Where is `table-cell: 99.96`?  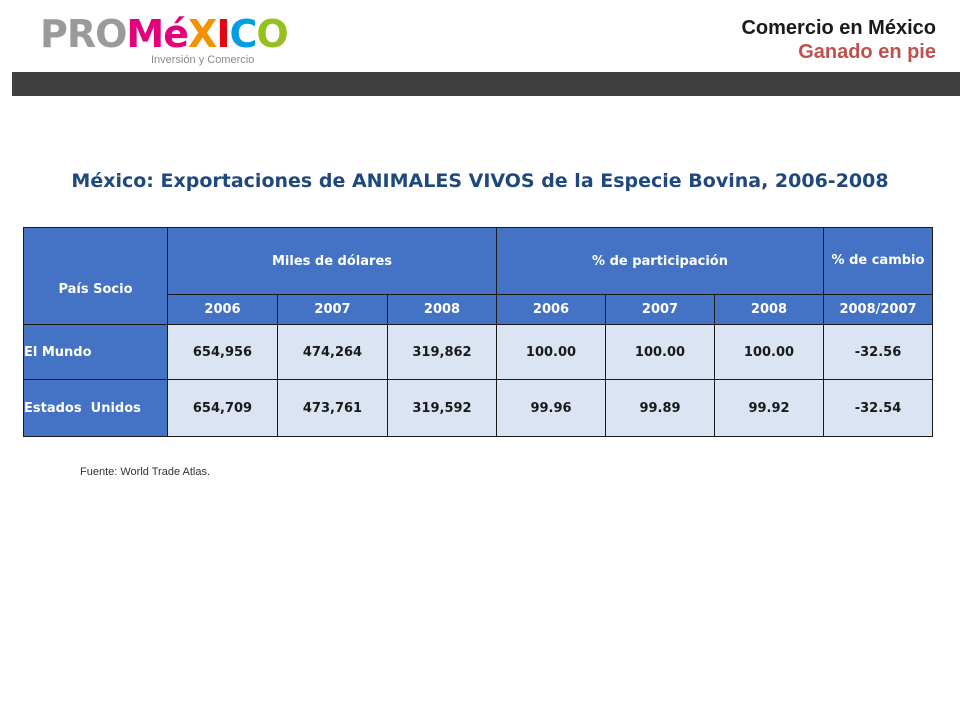 table-cell: 99.96 is located at coordinates (551, 408).